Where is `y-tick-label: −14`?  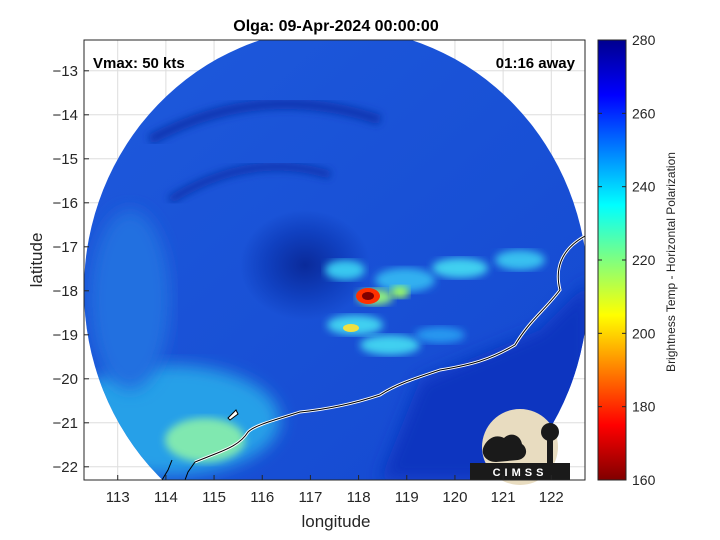
y-tick-label: −14 is located at coordinates (65, 115).